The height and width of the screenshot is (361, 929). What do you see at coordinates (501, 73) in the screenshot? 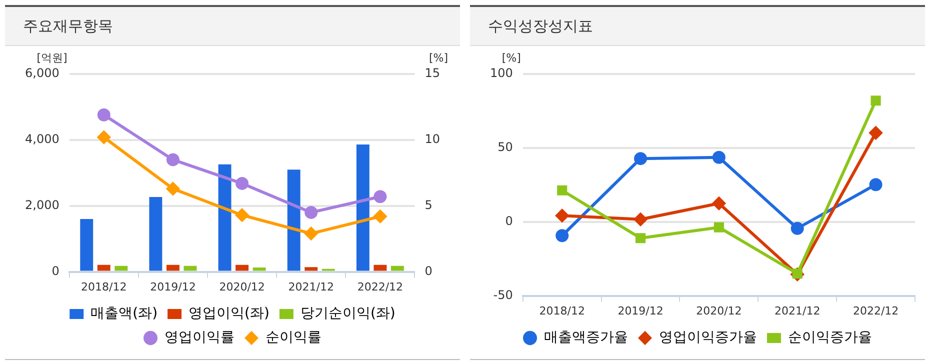
I see `y-tick-label: 100` at bounding box center [501, 73].